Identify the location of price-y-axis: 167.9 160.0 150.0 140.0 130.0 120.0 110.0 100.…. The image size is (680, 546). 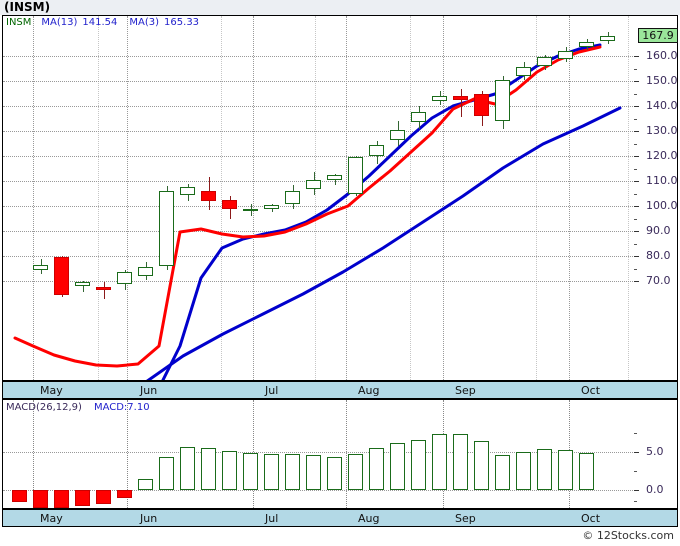
(656, 198).